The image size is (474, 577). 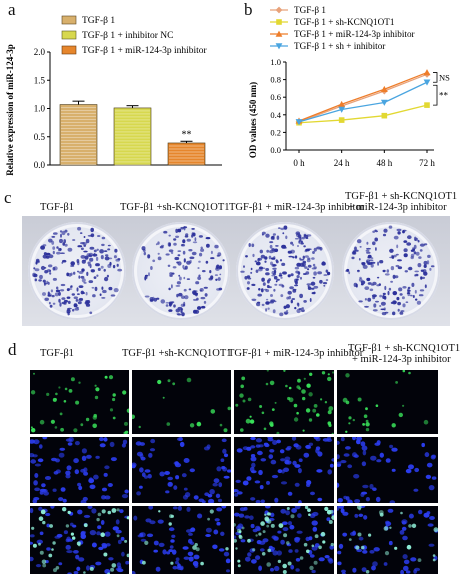 What do you see at coordinates (384, 115) in the screenshot?
I see `point-marker` at bounding box center [384, 115].